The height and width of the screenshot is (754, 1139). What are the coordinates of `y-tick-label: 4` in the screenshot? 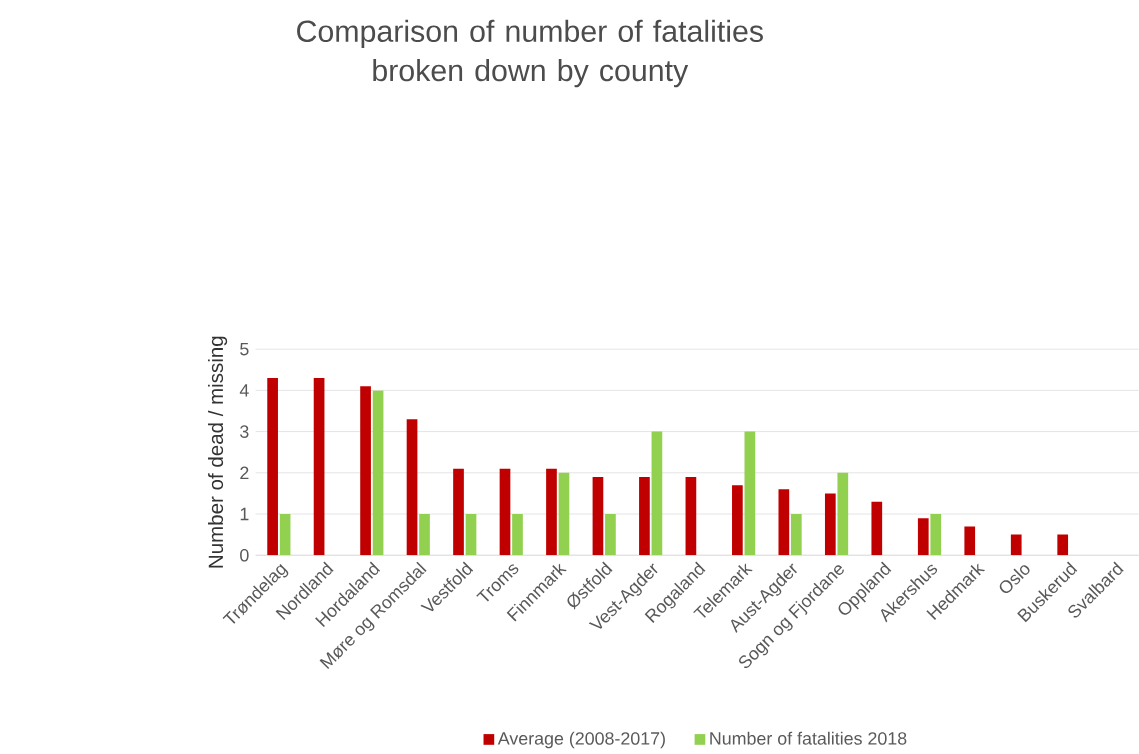 It's located at (244, 390).